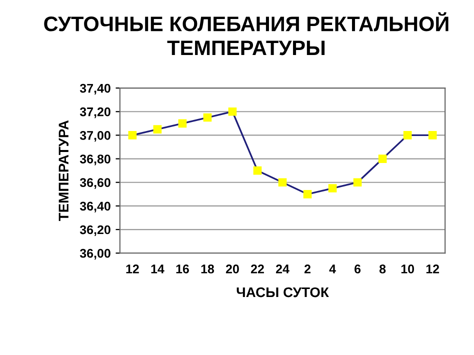 The width and height of the screenshot is (474, 355). What do you see at coordinates (257, 269) in the screenshot?
I see `x-tick-label: 22` at bounding box center [257, 269].